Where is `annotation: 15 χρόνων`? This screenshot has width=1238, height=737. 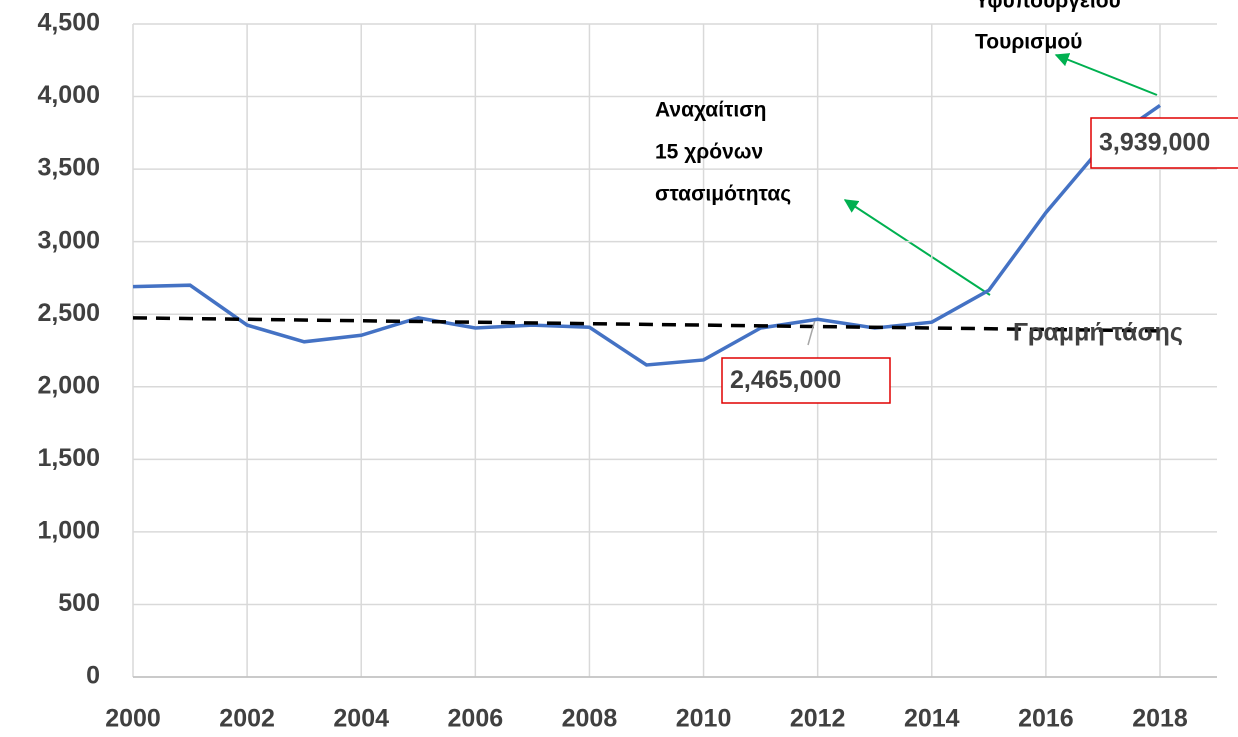
annotation: 15 χρόνων is located at coordinates (709, 152).